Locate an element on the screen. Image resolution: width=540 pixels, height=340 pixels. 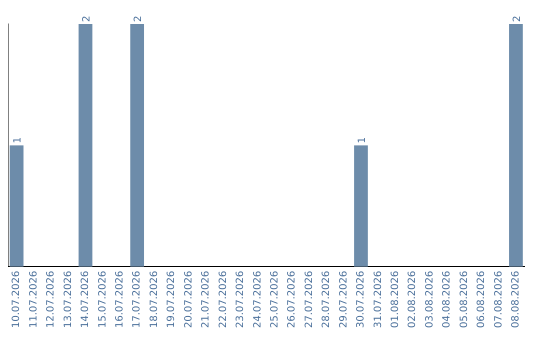
x-tick-label: 02.08.2026 is located at coordinates (412, 299).